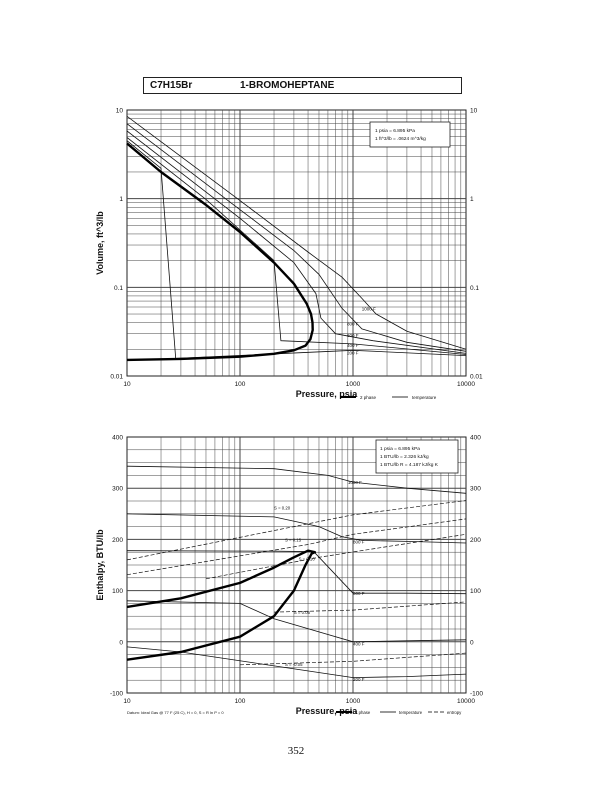 This screenshot has width=592, height=800. I want to click on y-tick-label-right: -100, so click(476, 694).